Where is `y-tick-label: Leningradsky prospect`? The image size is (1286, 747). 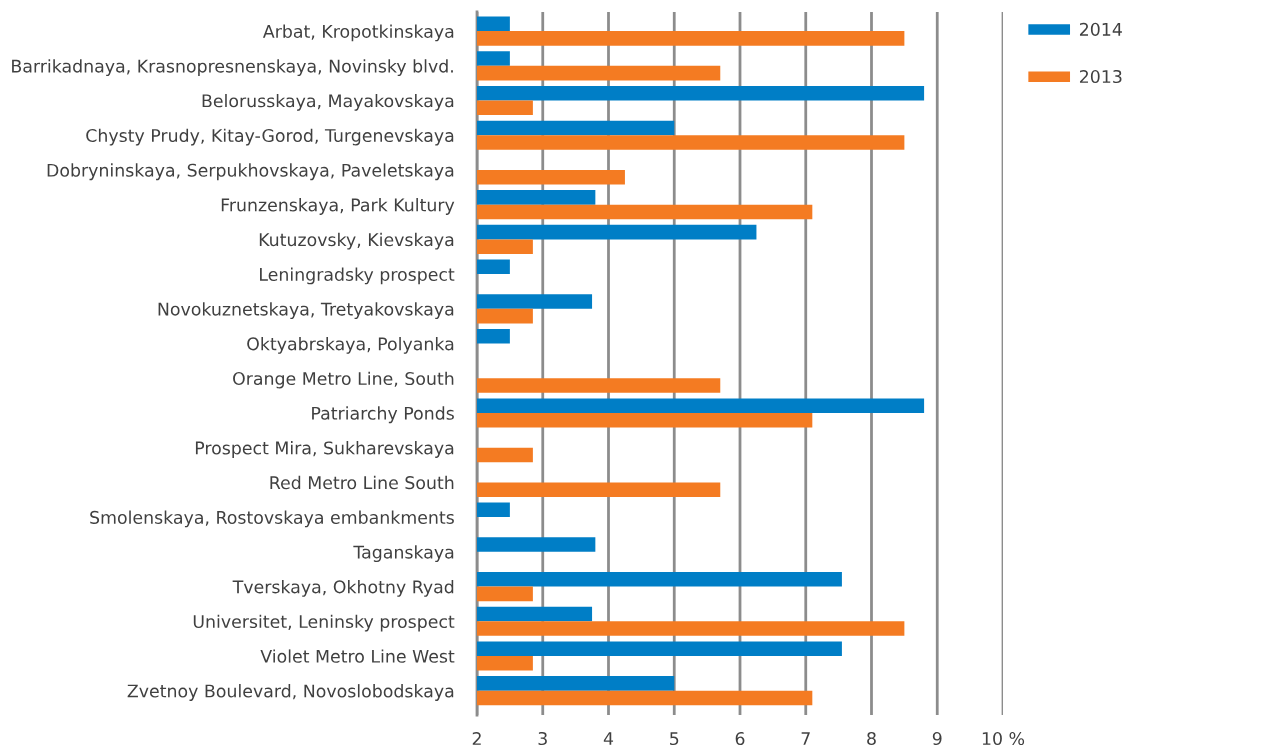
y-tick-label: Leningradsky prospect is located at coordinates (357, 276).